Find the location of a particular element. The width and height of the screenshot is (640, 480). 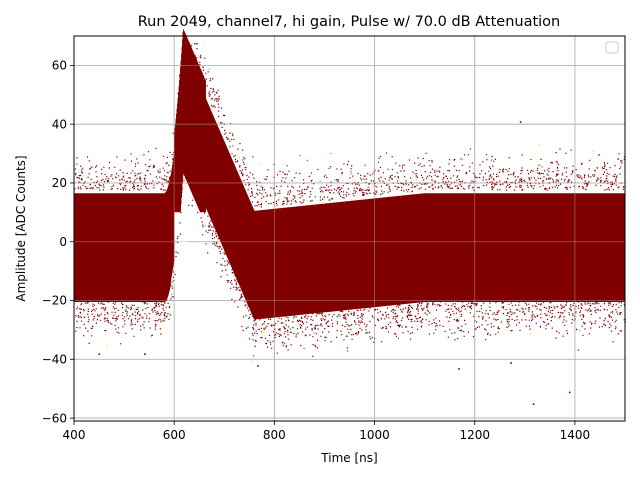

y-tick-label: −60 is located at coordinates (54, 418).